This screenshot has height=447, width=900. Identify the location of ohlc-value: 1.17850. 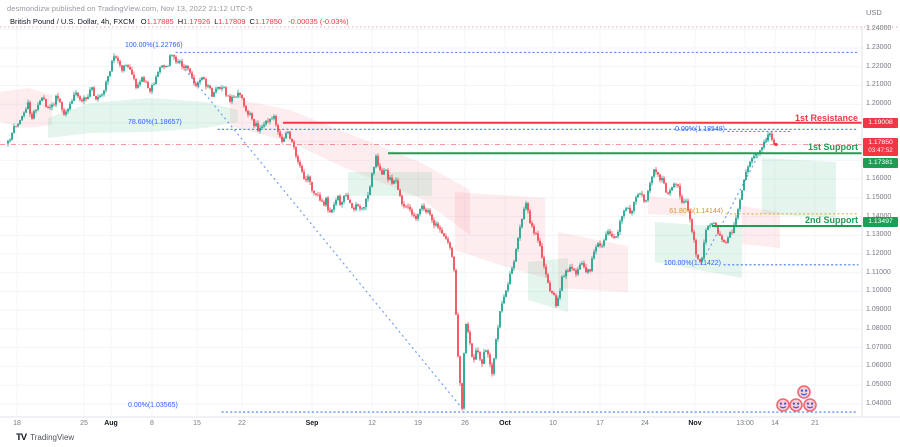
(268, 21).